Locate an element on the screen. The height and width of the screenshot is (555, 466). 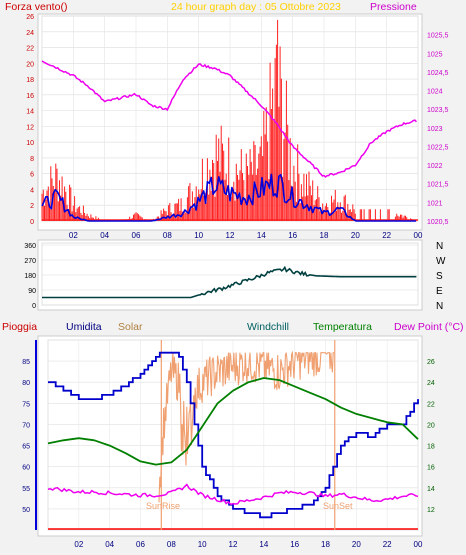
legend-dewpoint: Dew Point (°C) is located at coordinates (429, 327).